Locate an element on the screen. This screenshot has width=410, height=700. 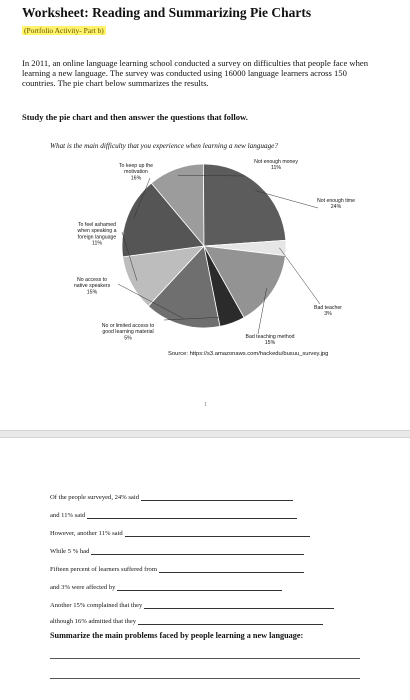
fill-sentence-8: although 16% admitted that they is located at coordinates (187, 621).